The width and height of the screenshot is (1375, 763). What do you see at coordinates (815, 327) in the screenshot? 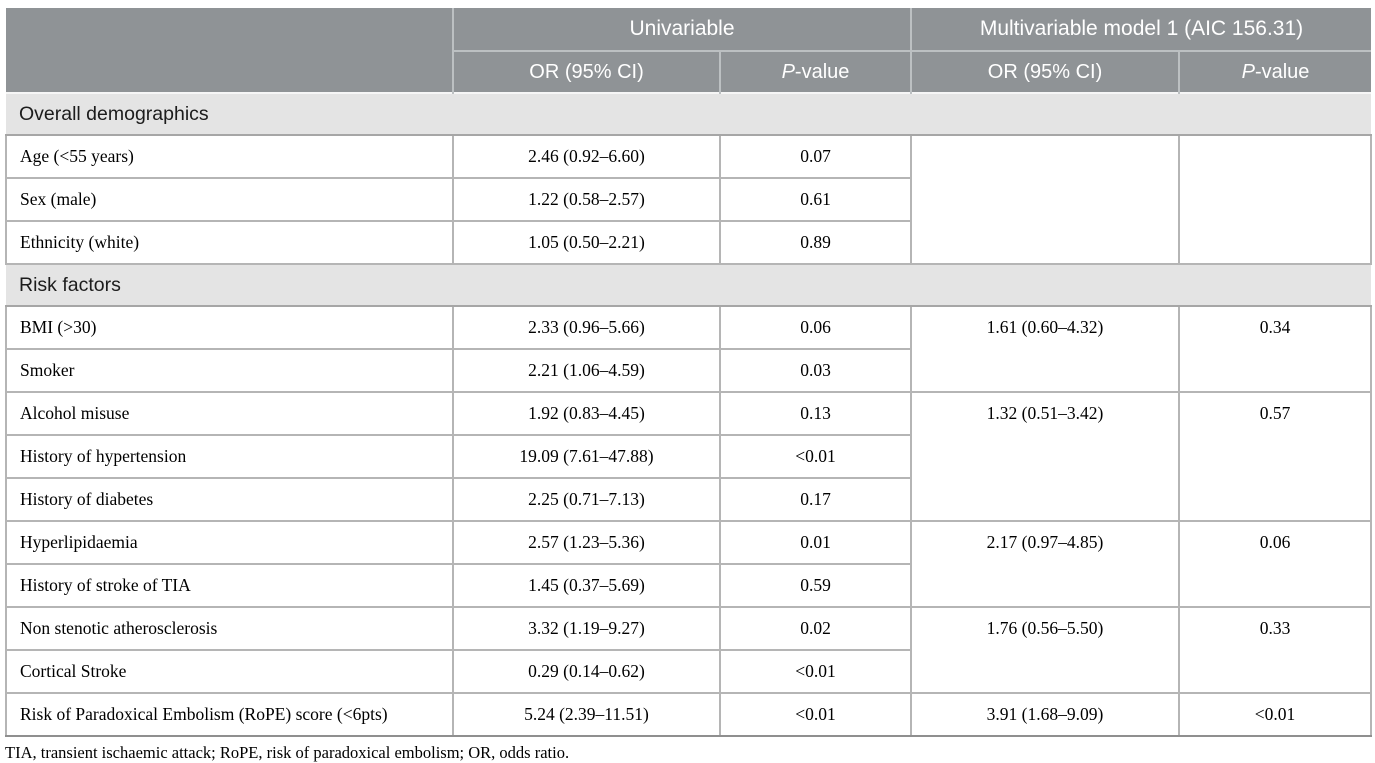
I see `uni-p-cell: 0.06` at bounding box center [815, 327].